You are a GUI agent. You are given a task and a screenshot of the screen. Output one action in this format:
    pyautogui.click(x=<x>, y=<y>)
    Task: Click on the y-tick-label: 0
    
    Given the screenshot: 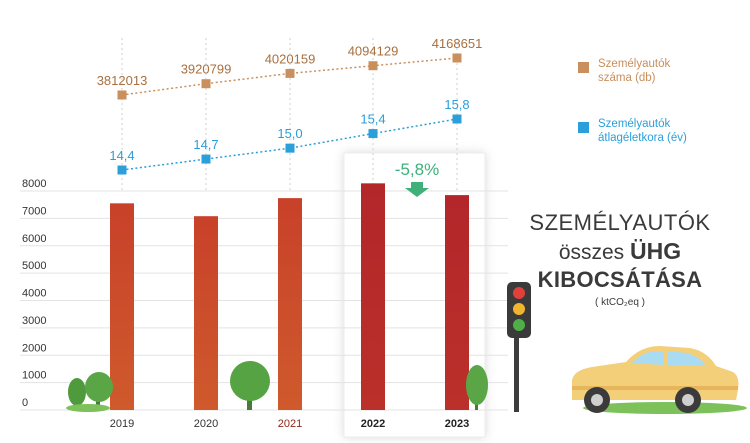 What is the action you would take?
    pyautogui.click(x=25, y=403)
    